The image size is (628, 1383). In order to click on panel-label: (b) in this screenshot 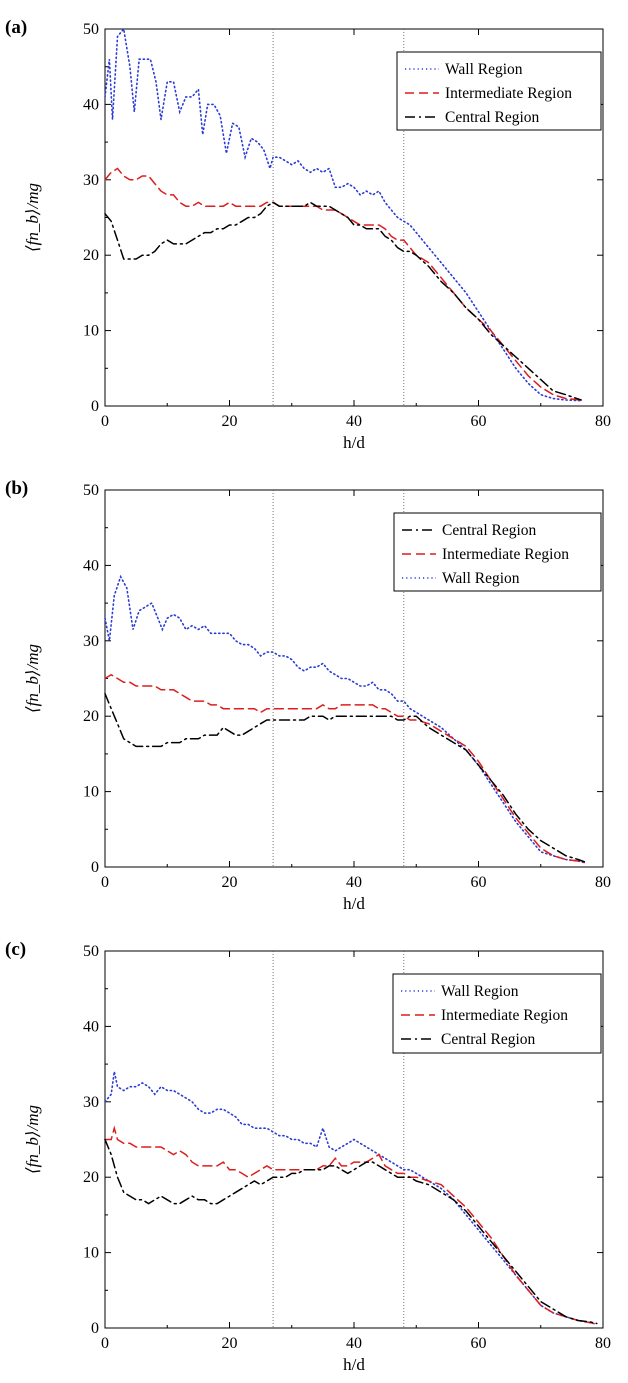, I will do `click(16, 488)`.